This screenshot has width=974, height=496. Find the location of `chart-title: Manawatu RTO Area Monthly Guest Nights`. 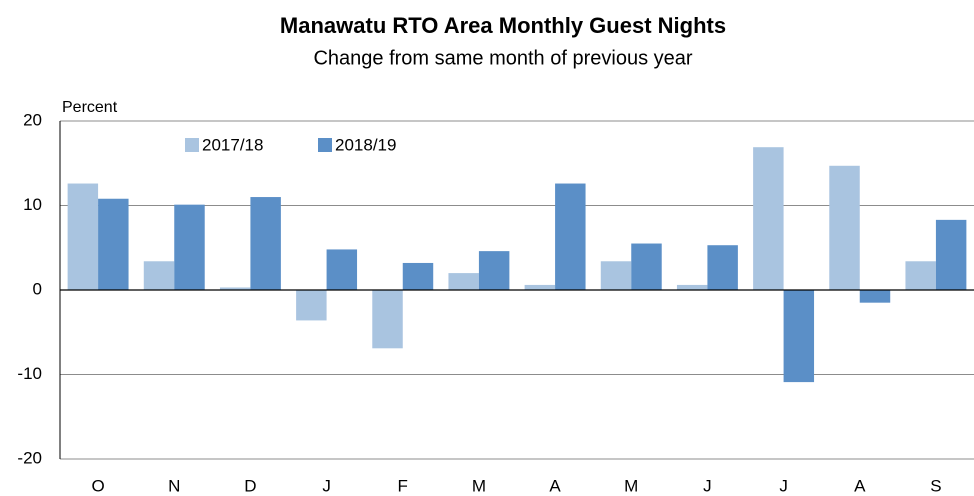

chart-title: Manawatu RTO Area Monthly Guest Nights is located at coordinates (503, 25).